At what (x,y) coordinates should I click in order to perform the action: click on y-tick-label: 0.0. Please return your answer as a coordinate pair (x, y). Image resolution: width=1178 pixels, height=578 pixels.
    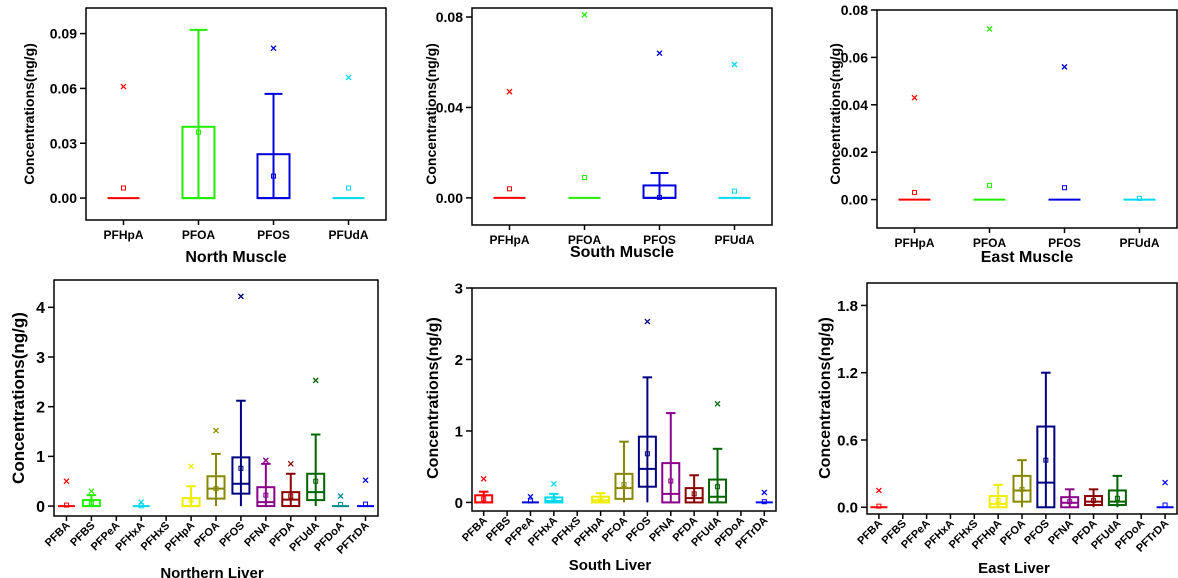
    Looking at the image, I should click on (847, 508).